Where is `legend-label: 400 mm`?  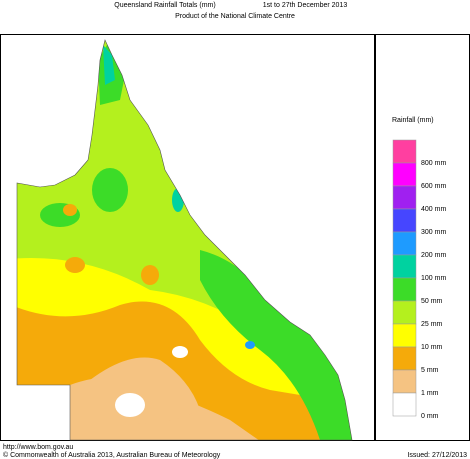 legend-label: 400 mm is located at coordinates (433, 209).